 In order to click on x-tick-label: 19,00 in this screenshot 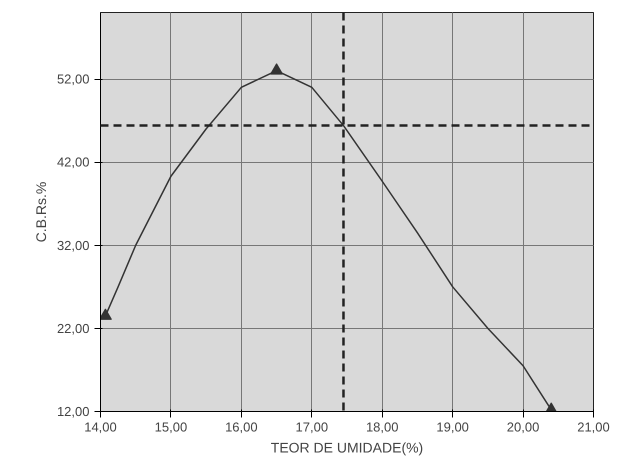, I will do `click(452, 427)`.